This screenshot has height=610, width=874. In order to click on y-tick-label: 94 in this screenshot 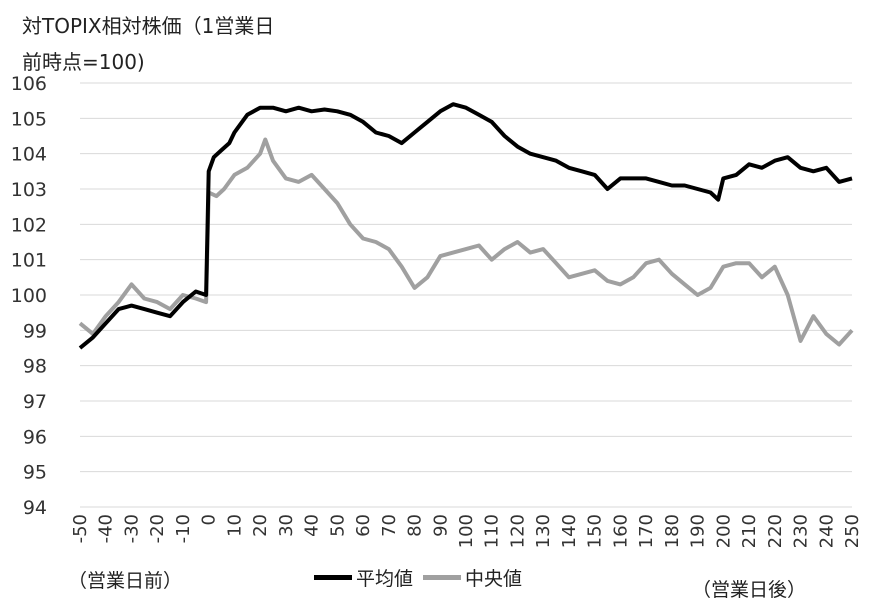, I will do `click(35, 508)`.